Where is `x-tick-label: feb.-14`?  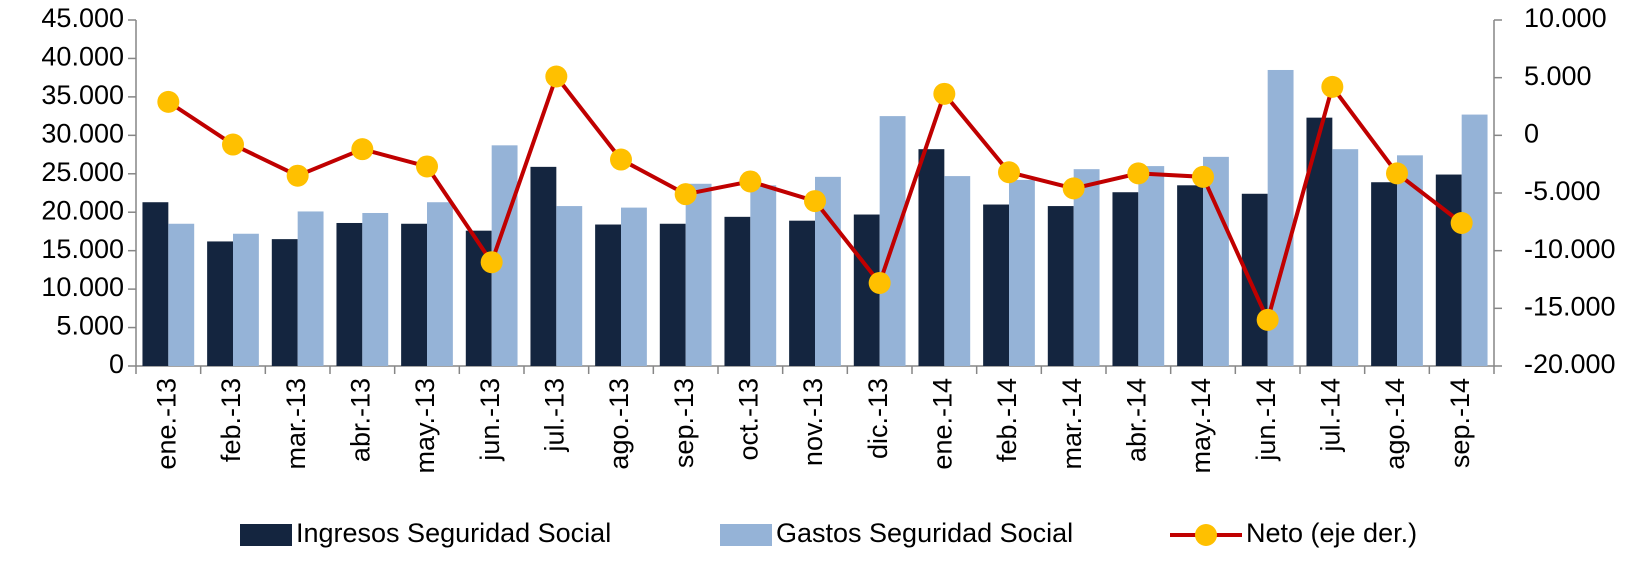 x-tick-label: feb.-14 is located at coordinates (1007, 420).